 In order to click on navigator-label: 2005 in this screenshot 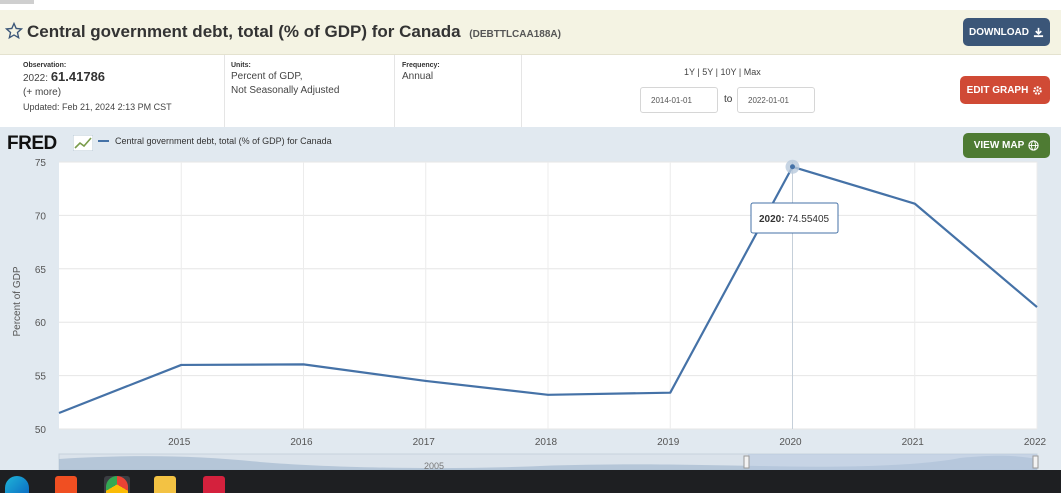, I will do `click(434, 465)`.